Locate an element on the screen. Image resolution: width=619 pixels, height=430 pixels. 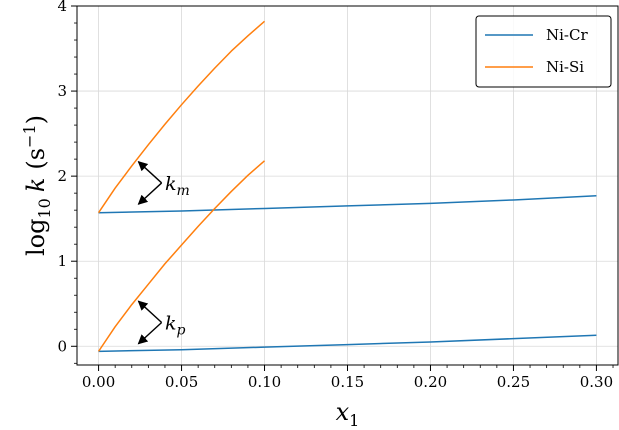
x-axis-label: x1 is located at coordinates (348, 414).